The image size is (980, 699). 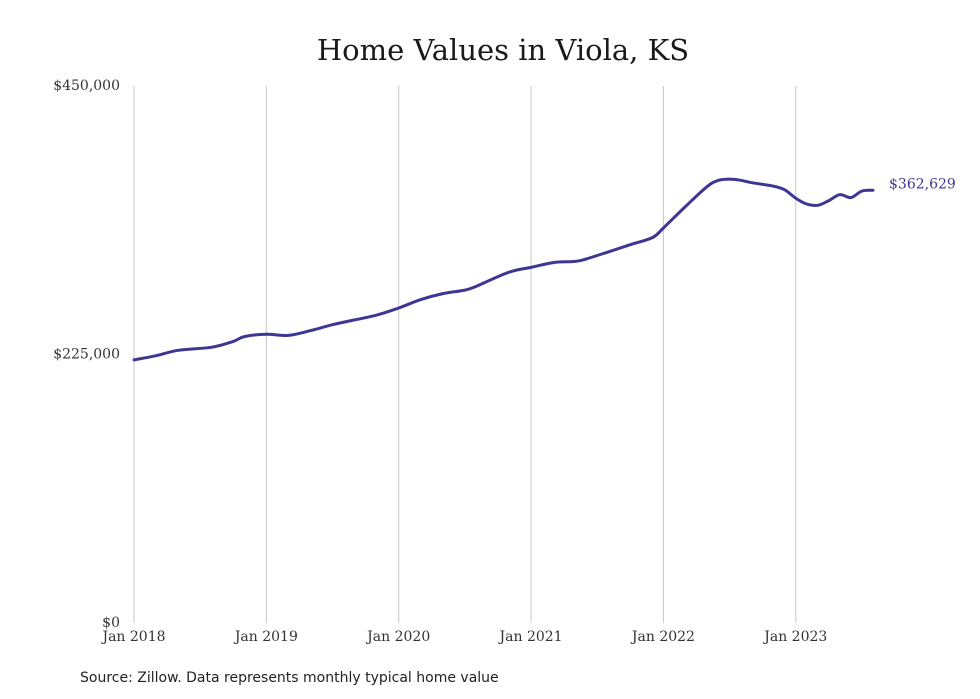 What do you see at coordinates (397, 637) in the screenshot?
I see `x-tick-label: Jan 2020` at bounding box center [397, 637].